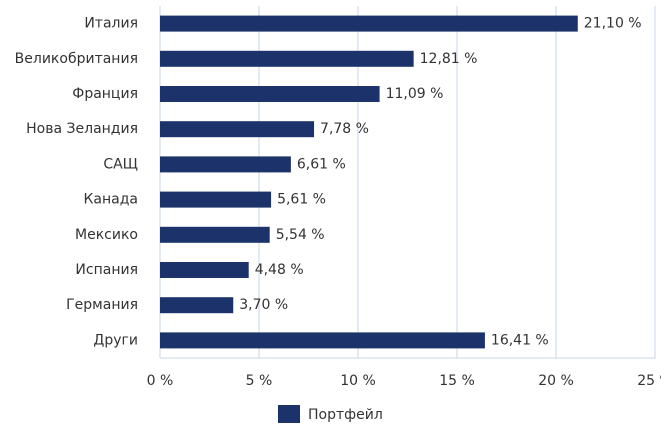  I want to click on value-label: 5,61 %, so click(301, 200).